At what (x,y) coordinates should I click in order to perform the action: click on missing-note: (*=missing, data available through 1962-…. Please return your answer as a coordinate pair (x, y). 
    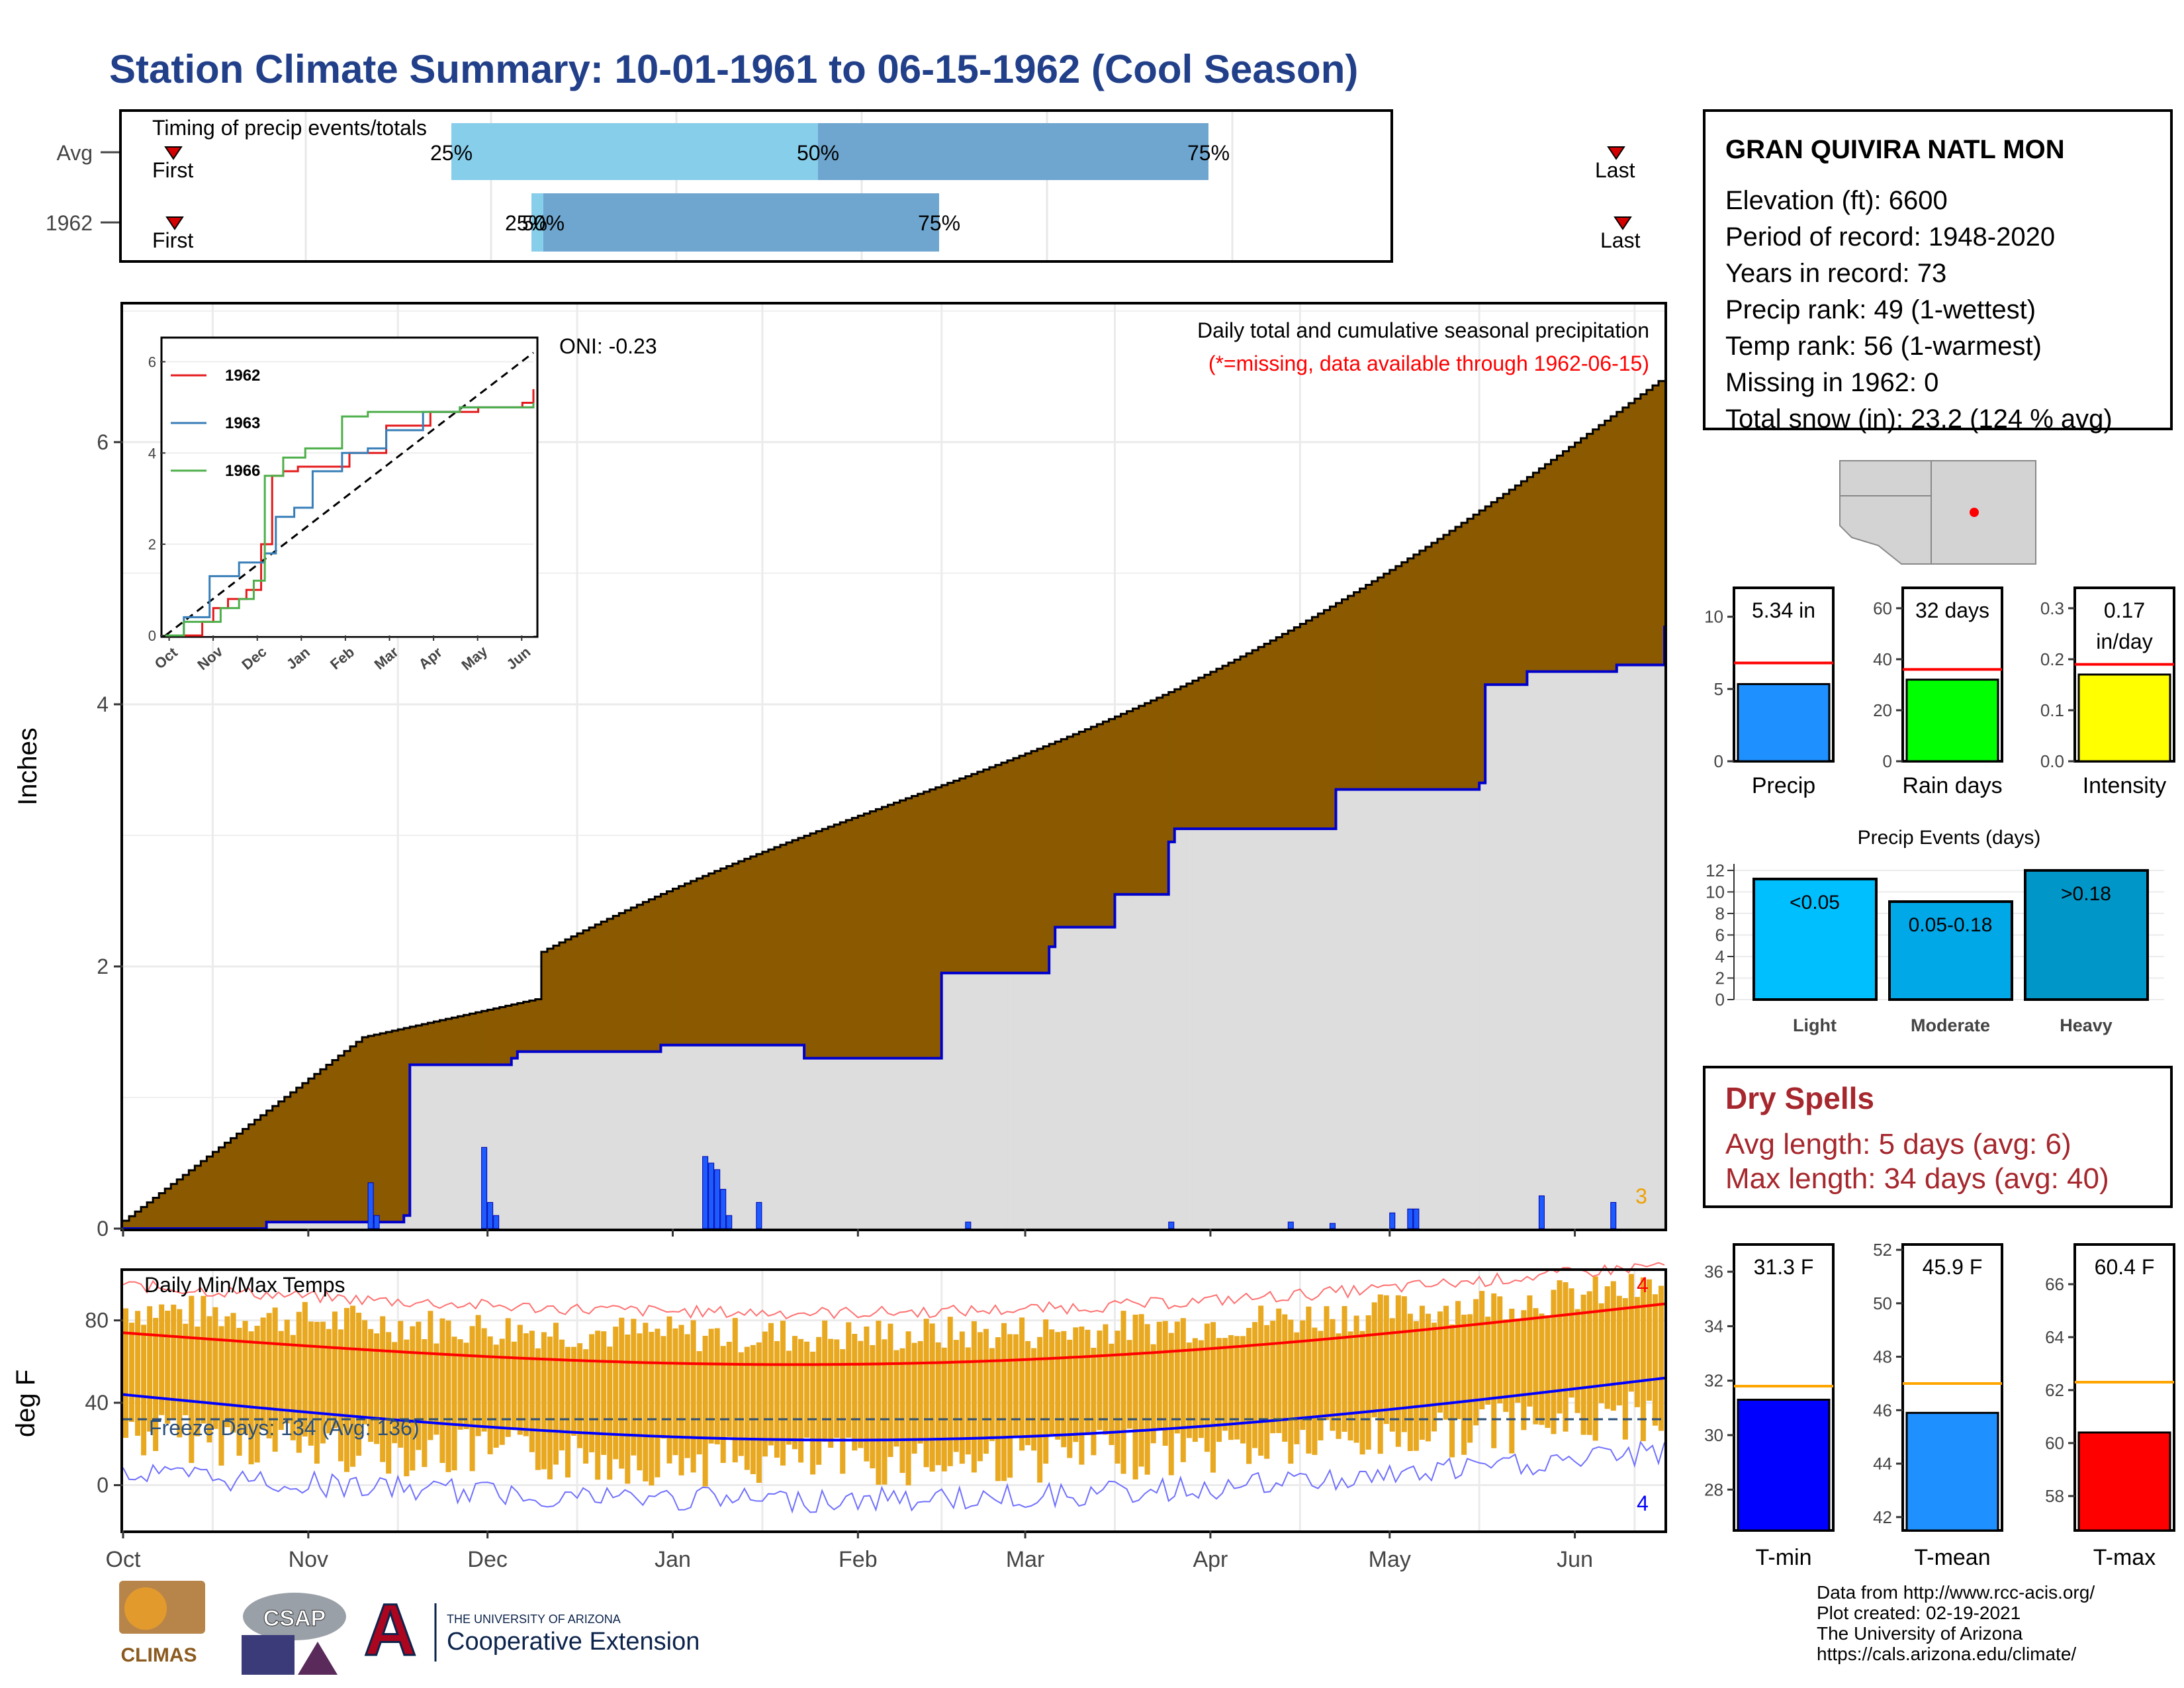
    Looking at the image, I should click on (1428, 363).